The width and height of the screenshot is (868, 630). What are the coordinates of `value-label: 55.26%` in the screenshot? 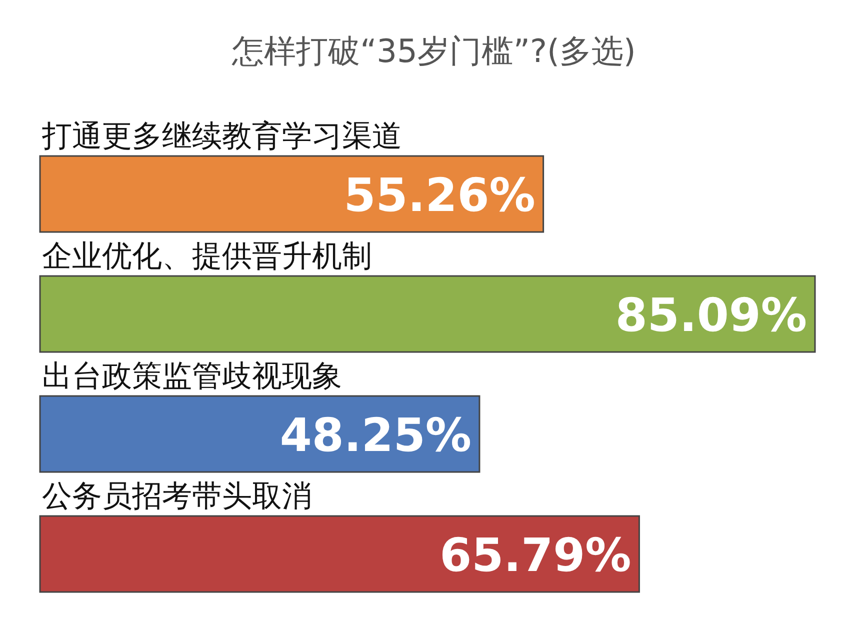 It's located at (440, 195).